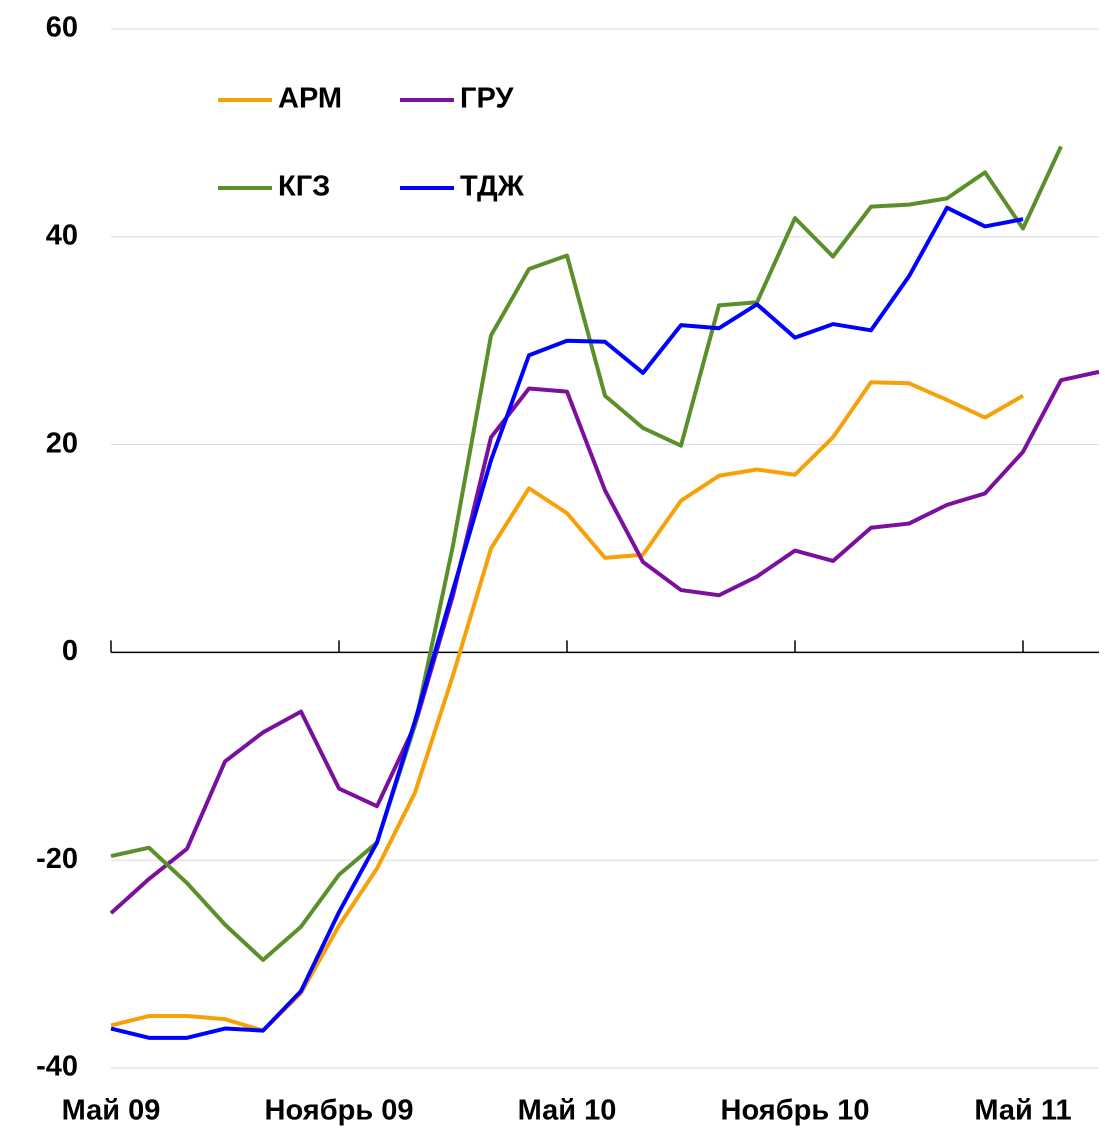  I want to click on y-tick-label: -40, so click(57, 1067).